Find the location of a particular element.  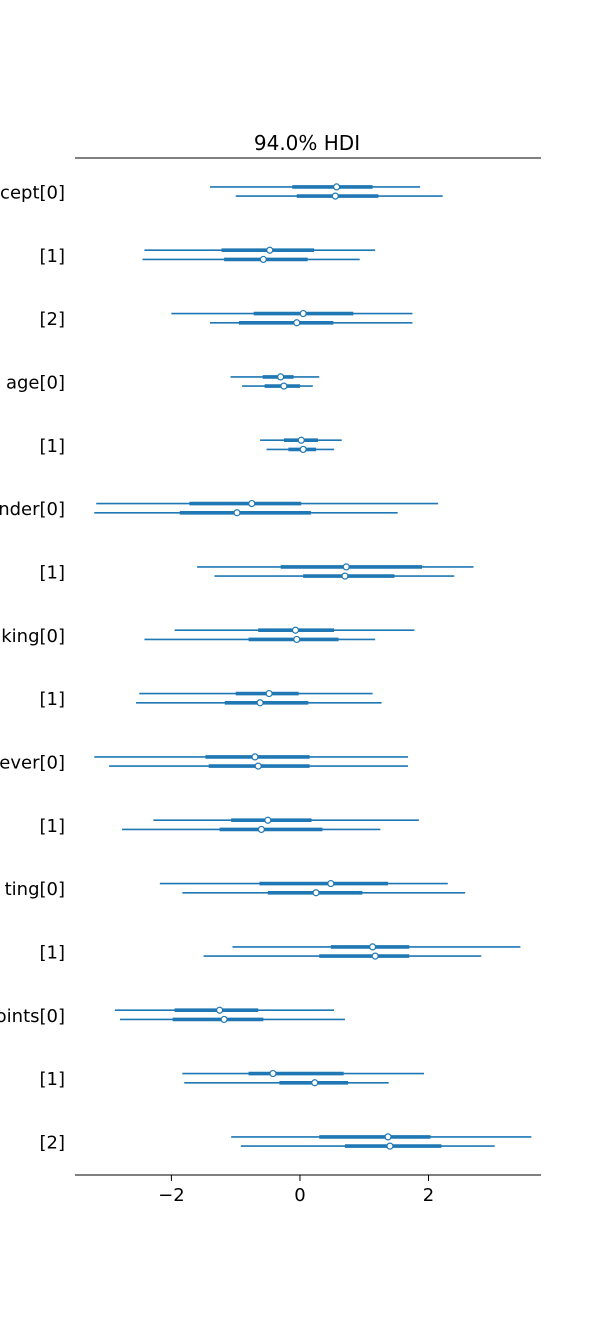

row-label: nder[0] is located at coordinates (32, 509).